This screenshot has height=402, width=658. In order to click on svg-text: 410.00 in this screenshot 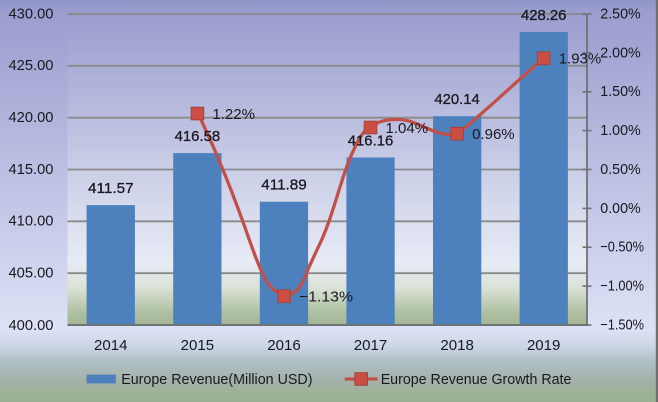, I will do `click(31, 221)`.